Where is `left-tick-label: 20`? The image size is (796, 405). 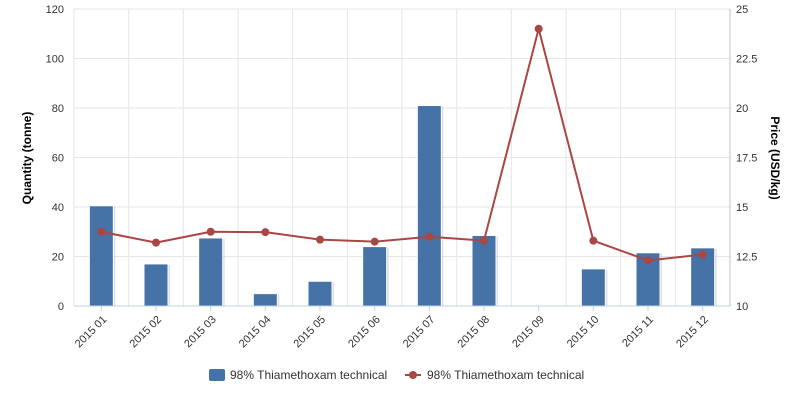
left-tick-label: 20 is located at coordinates (58, 258).